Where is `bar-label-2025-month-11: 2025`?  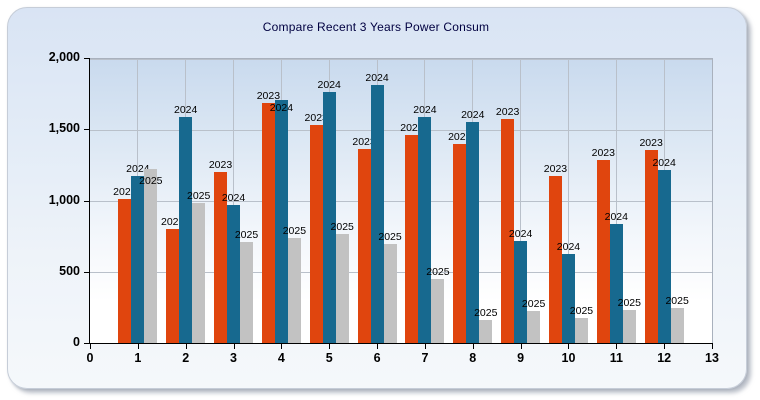 bar-label-2025-month-11: 2025 is located at coordinates (629, 303).